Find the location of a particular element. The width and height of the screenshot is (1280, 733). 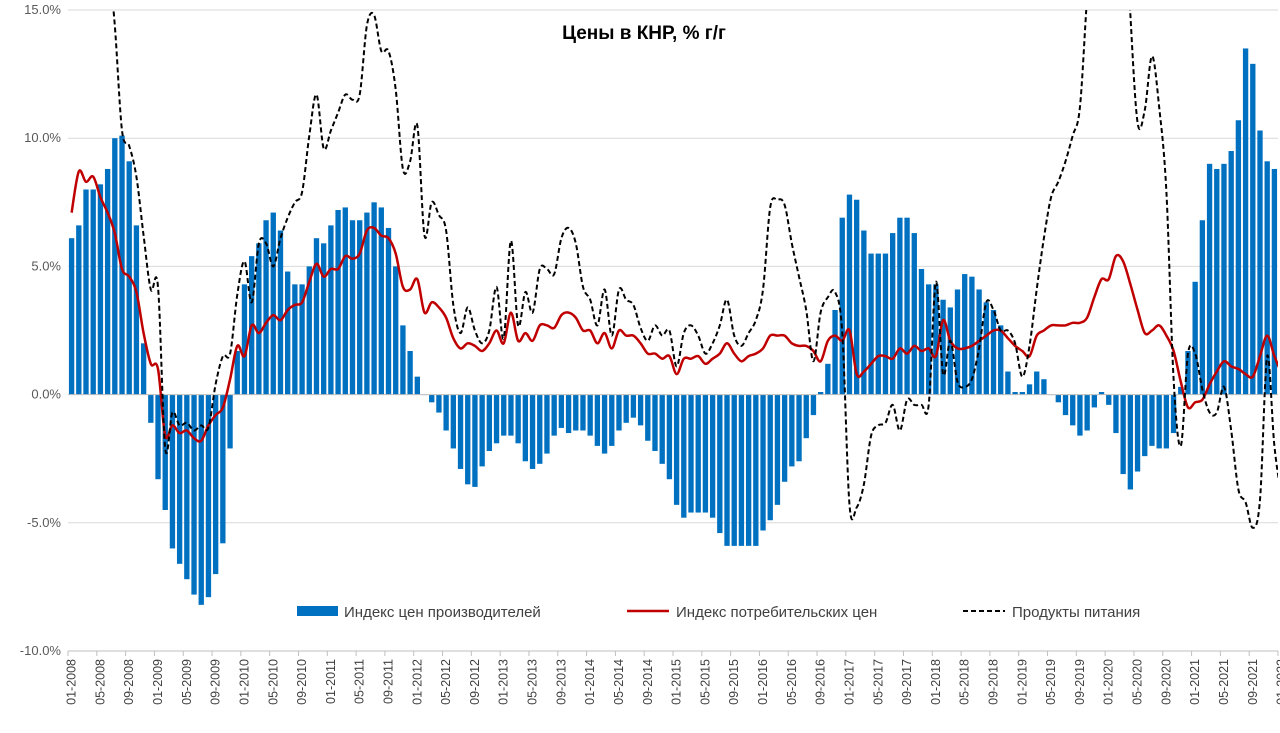

y-tick-label: 0.0% is located at coordinates (46, 394).